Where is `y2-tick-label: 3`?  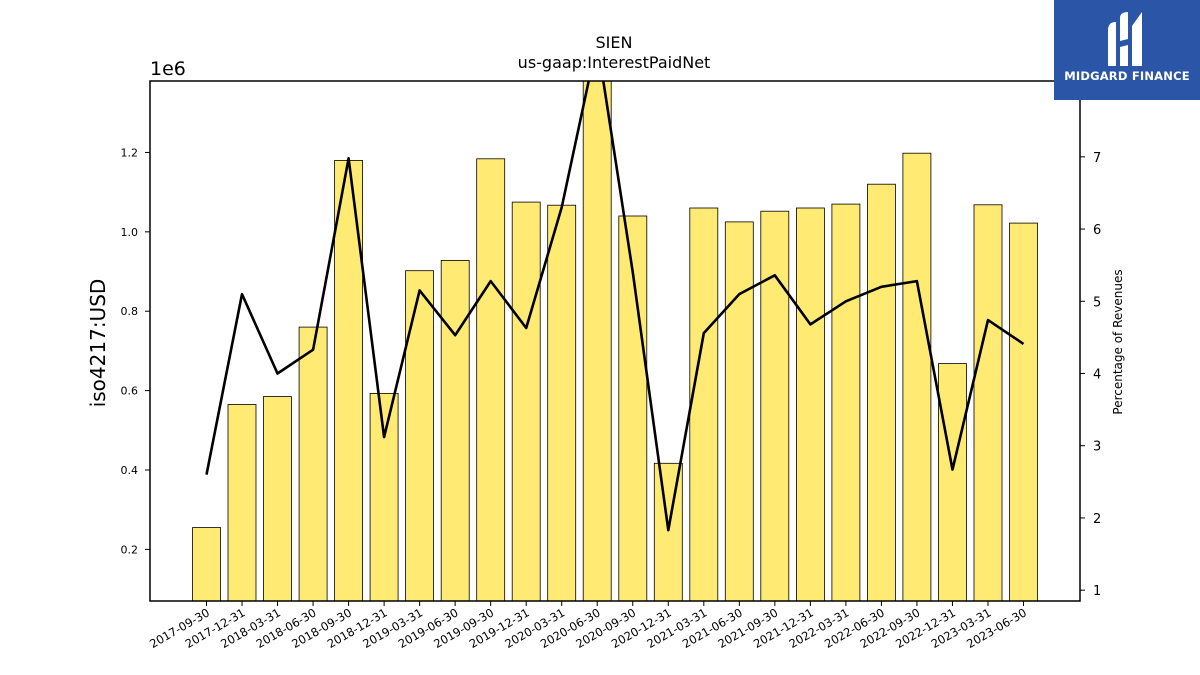 y2-tick-label: 3 is located at coordinates (1097, 447).